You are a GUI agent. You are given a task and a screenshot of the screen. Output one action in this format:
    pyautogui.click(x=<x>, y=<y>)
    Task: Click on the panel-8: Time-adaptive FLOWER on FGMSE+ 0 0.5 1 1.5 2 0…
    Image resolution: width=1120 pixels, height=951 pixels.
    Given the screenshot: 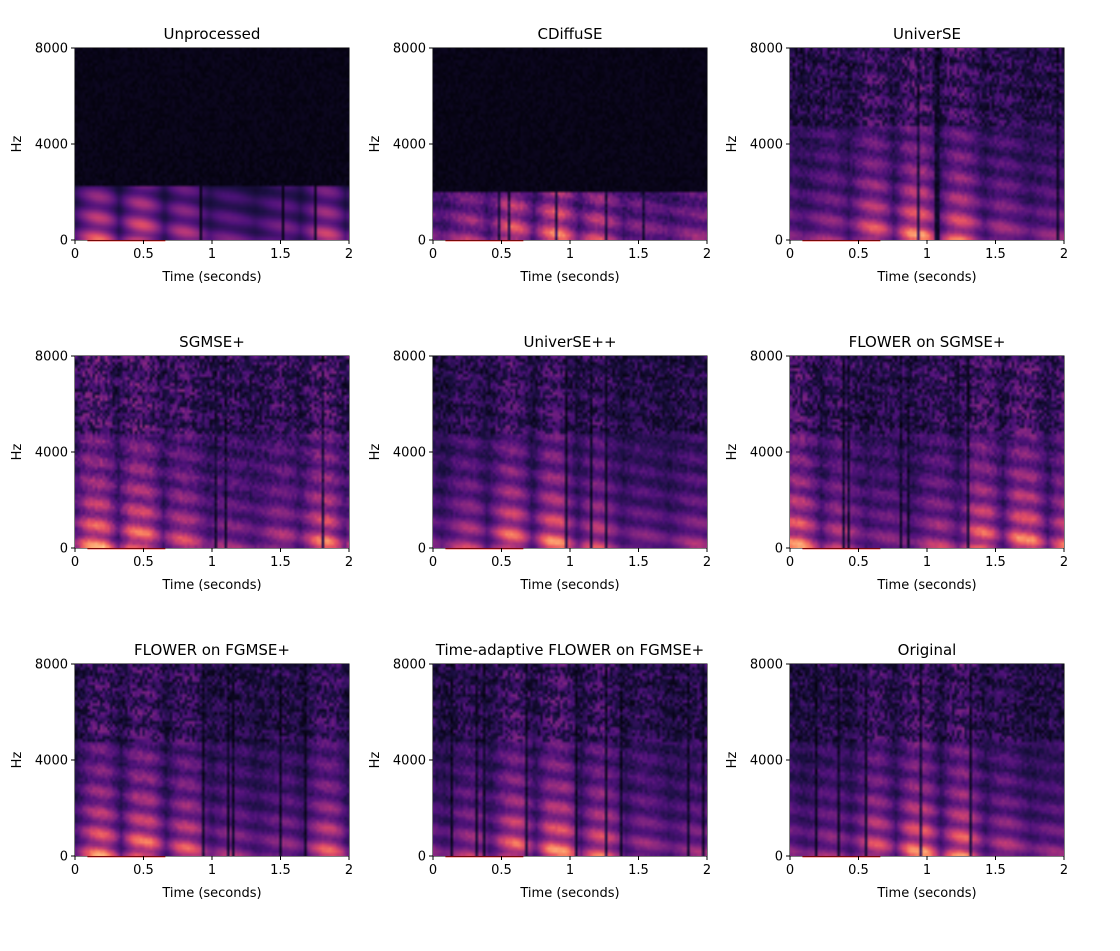 What is the action you would take?
    pyautogui.click(x=539, y=771)
    